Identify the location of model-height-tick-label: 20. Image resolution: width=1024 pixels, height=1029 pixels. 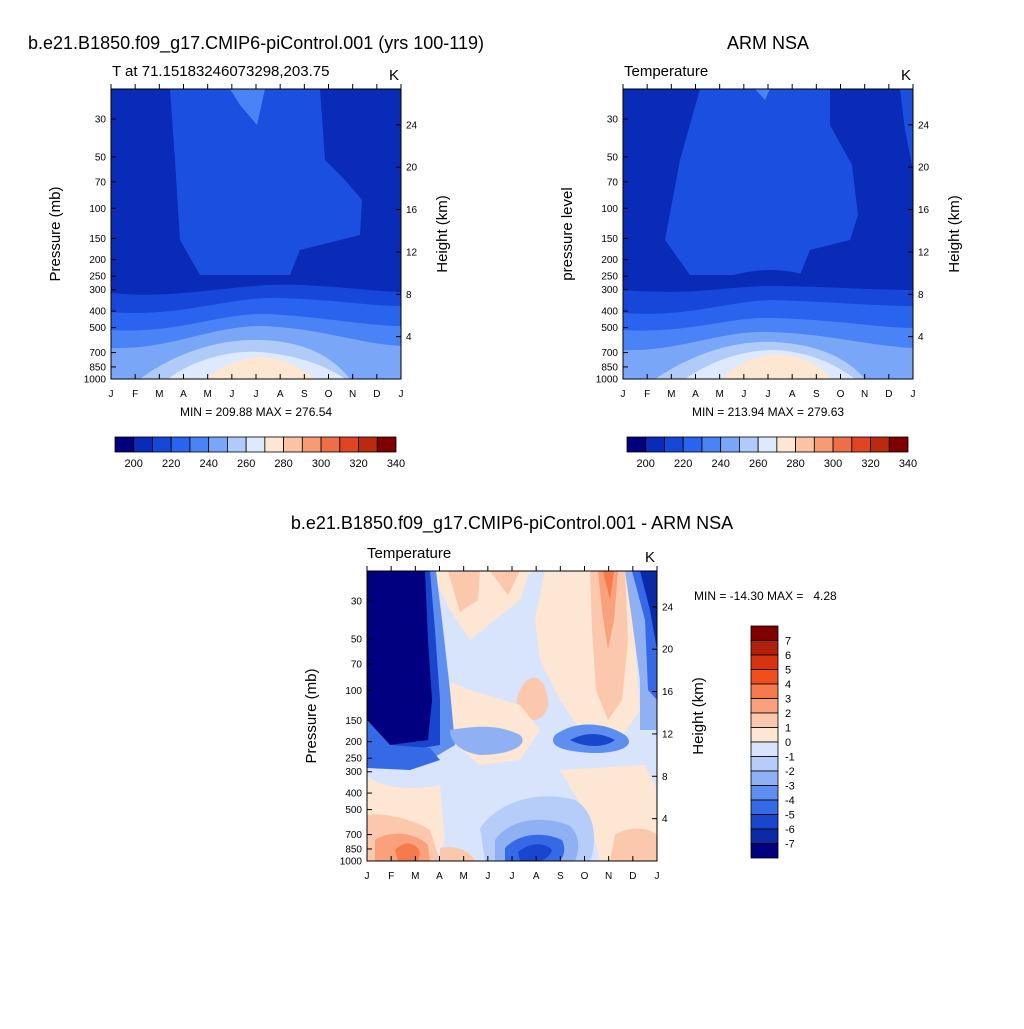
(412, 168).